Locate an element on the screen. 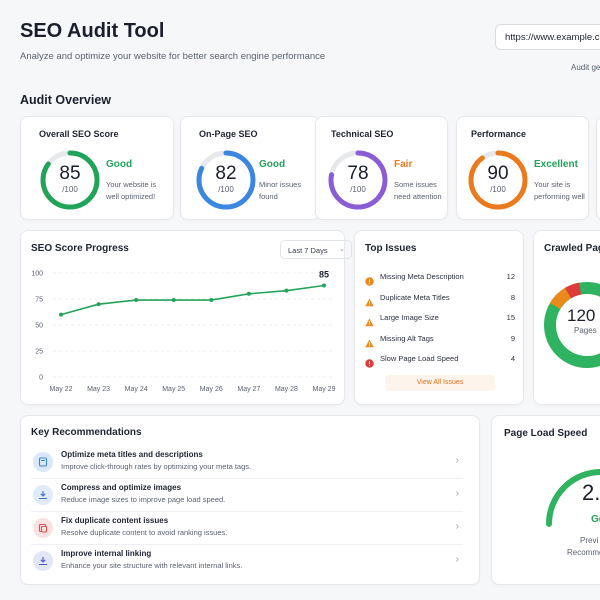 This screenshot has height=600, width=600. issue-name: Missing Meta Description is located at coordinates (422, 276).